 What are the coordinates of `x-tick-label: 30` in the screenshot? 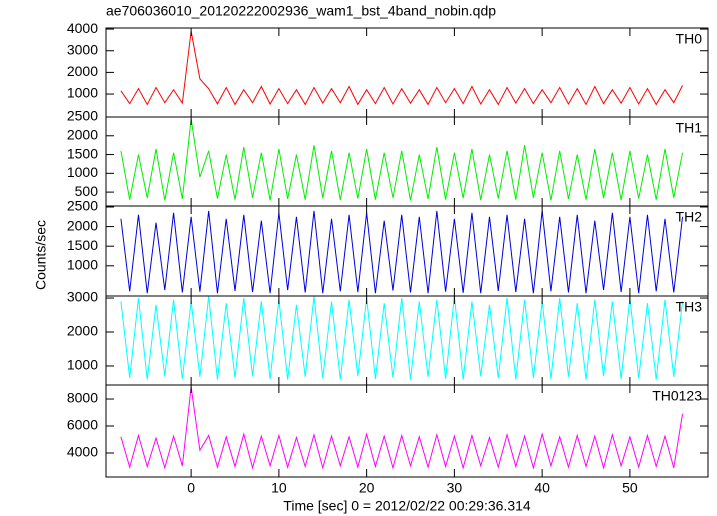 It's located at (455, 488).